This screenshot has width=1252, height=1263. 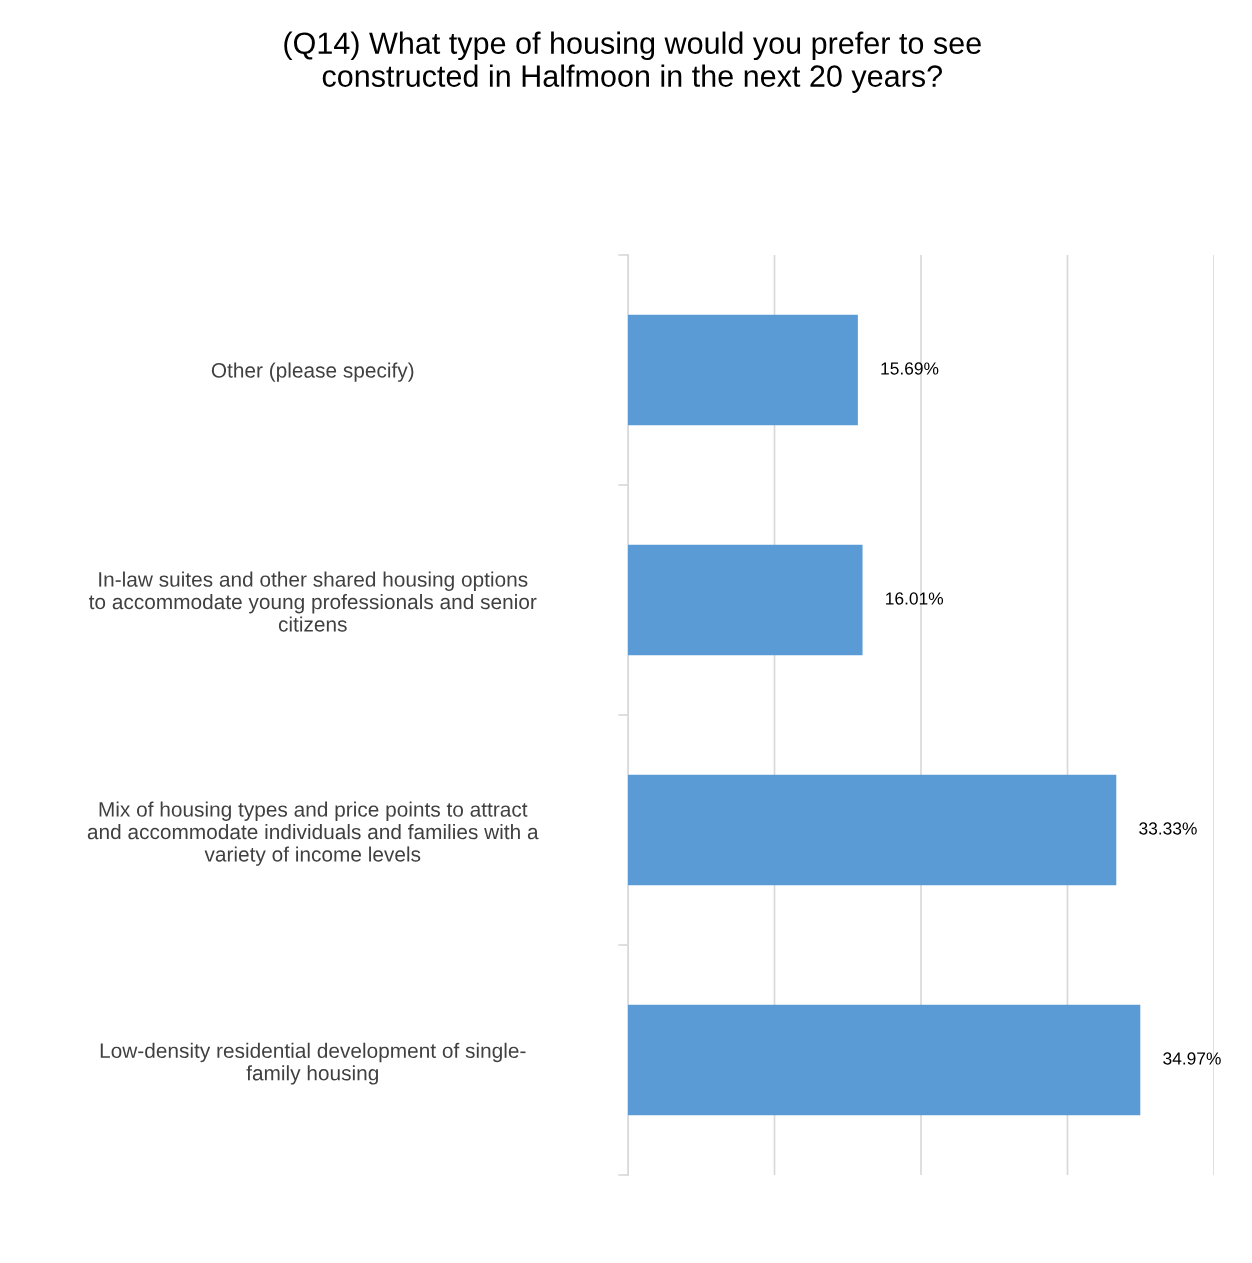 I want to click on data-label: 33.33%, so click(x=1168, y=828).